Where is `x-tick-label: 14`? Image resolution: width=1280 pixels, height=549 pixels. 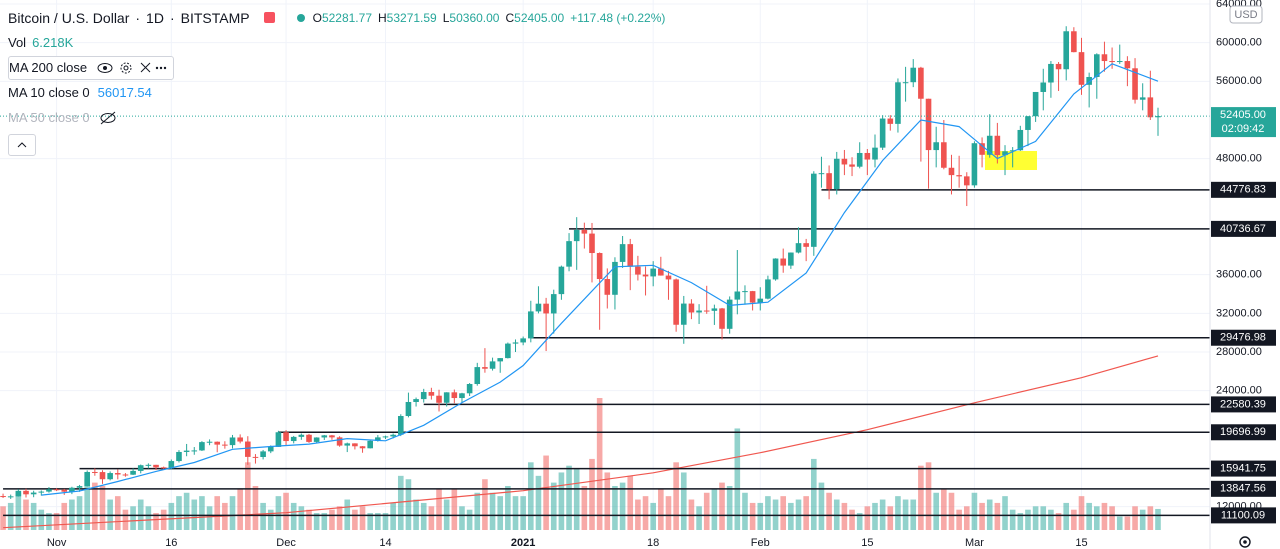 x-tick-label: 14 is located at coordinates (385, 543).